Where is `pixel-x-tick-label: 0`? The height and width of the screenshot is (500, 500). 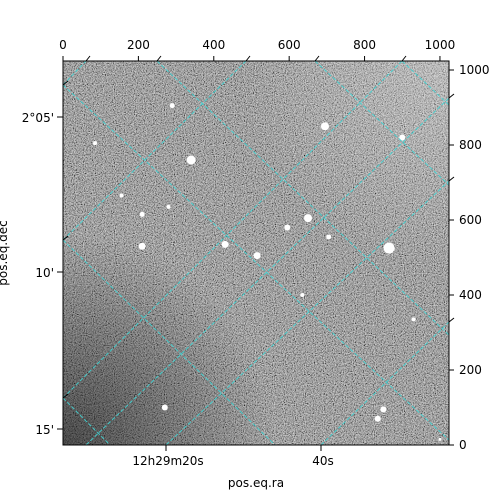 pixel-x-tick-label: 0 is located at coordinates (63, 45).